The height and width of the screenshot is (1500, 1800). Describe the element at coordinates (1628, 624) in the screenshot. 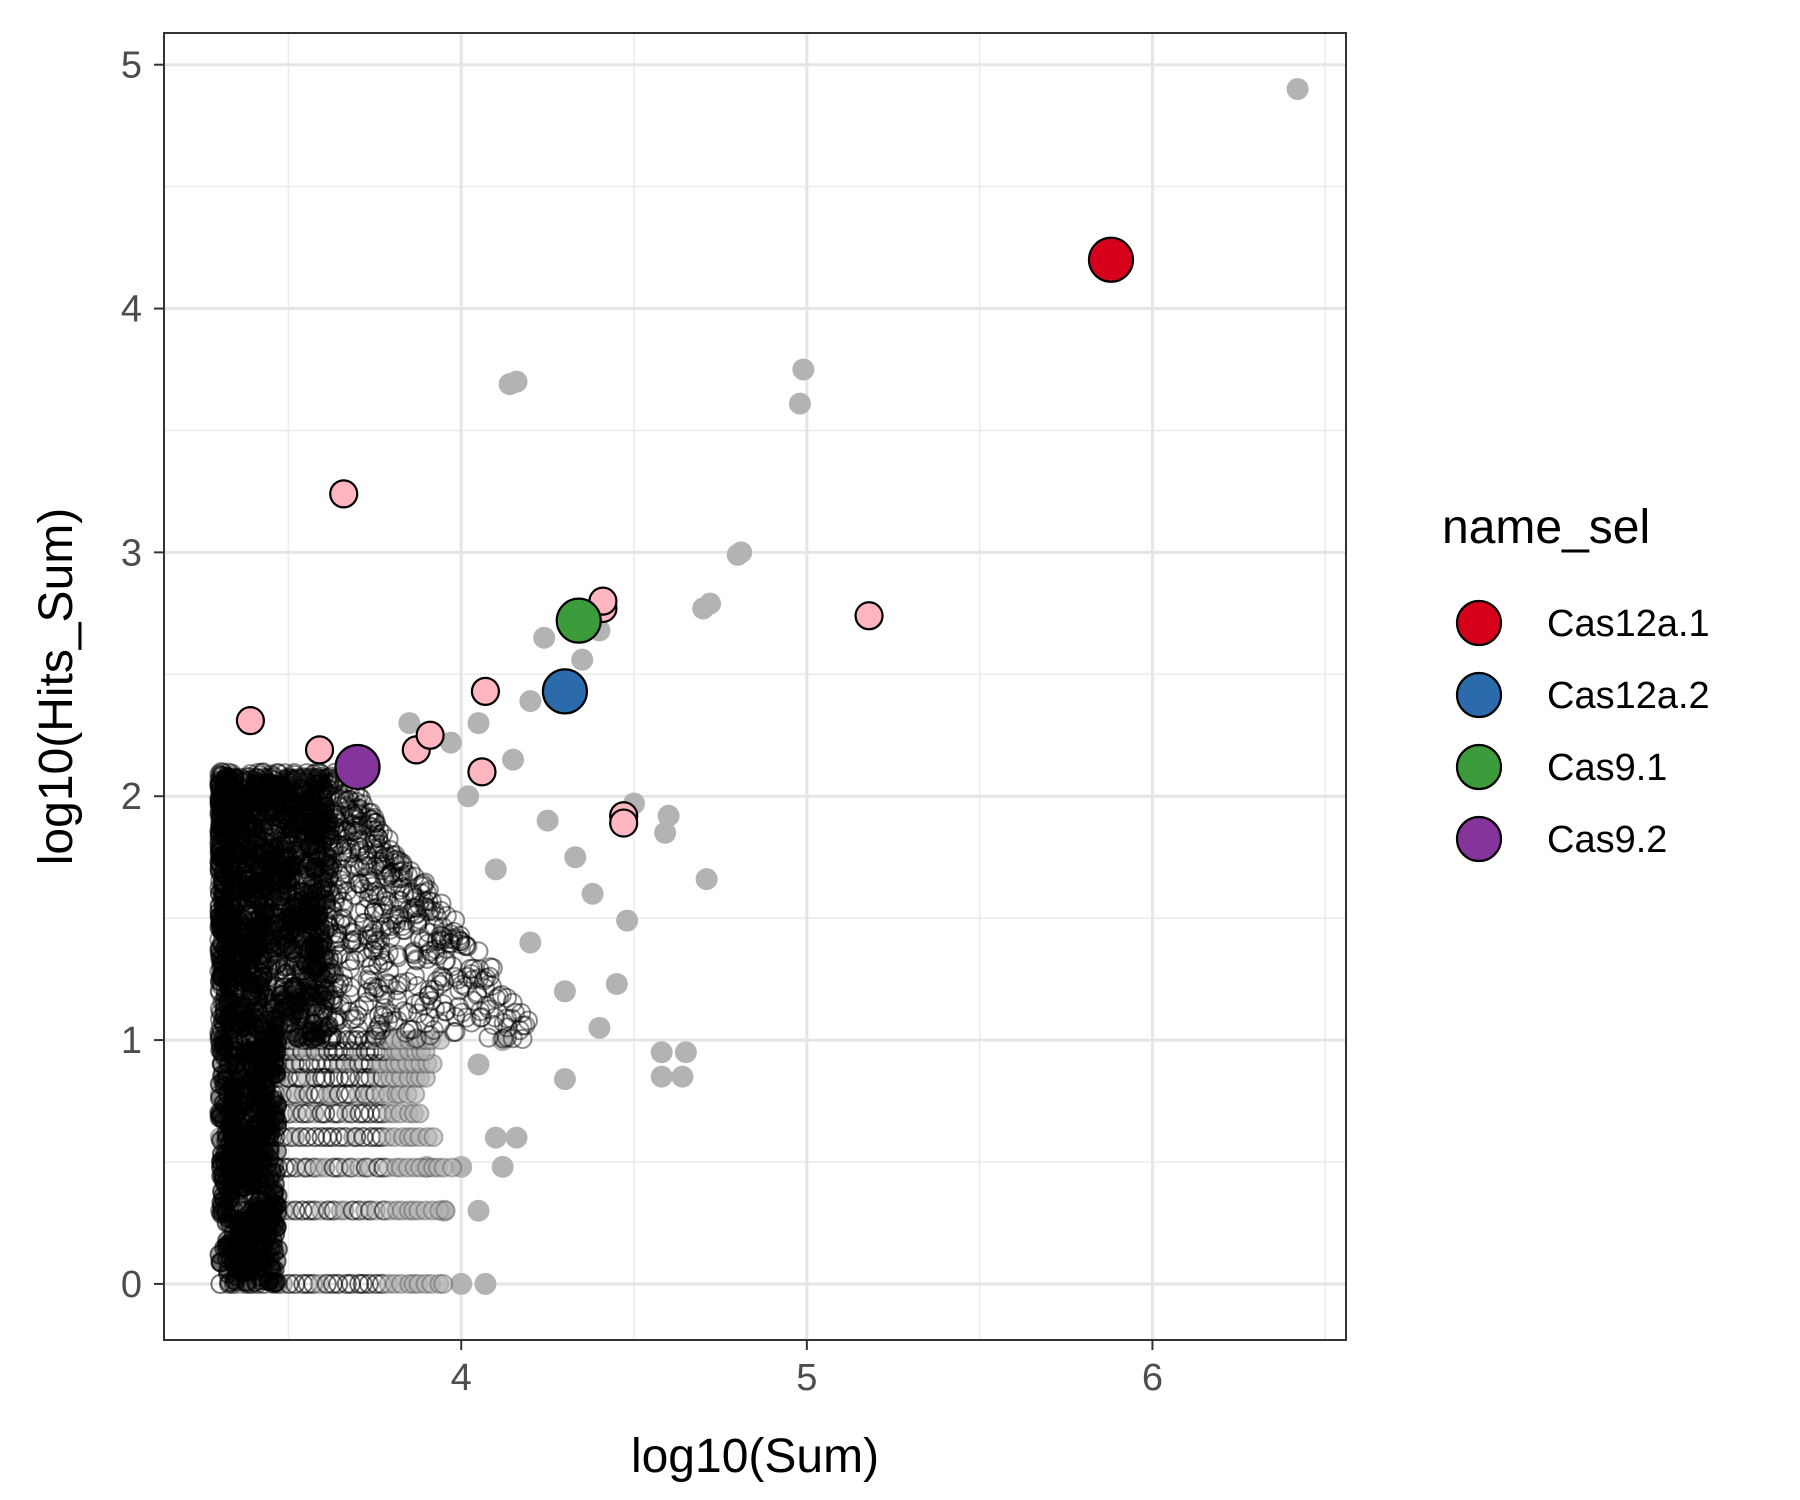

I see `legend-label: Cas12a.1` at that location.